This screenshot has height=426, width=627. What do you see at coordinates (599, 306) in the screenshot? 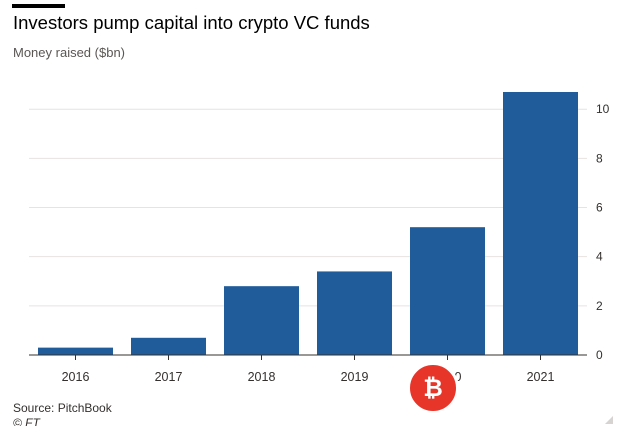
I see `y-tick-label: 2` at bounding box center [599, 306].